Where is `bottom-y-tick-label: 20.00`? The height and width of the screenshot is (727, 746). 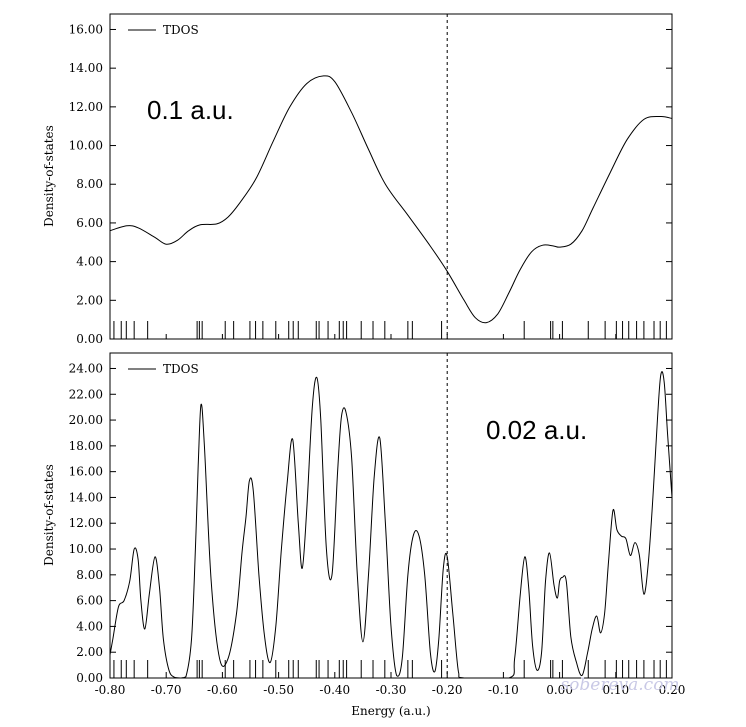
bottom-y-tick-label: 20.00 is located at coordinates (86, 420).